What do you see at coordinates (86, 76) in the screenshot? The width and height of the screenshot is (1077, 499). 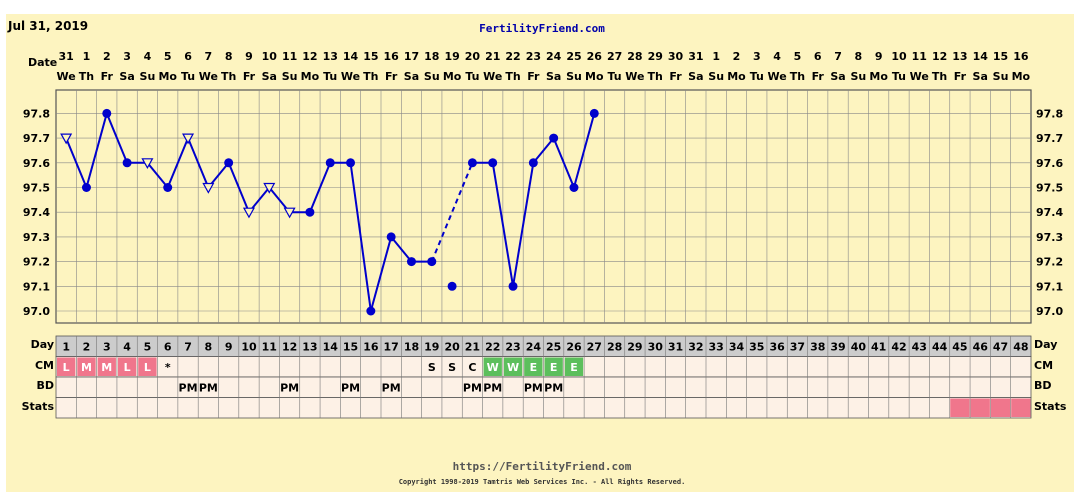 I see `weekday-label: Th` at bounding box center [86, 76].